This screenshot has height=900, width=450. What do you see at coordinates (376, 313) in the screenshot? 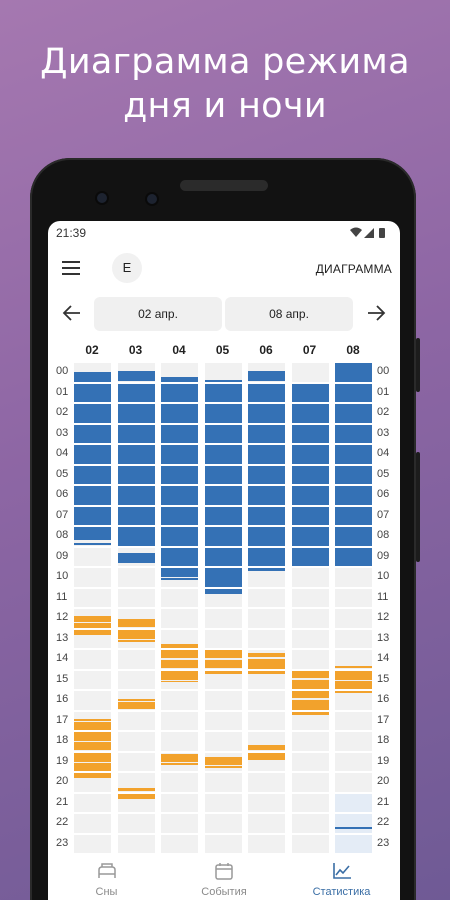
I see `arrow-right-icon` at bounding box center [376, 313].